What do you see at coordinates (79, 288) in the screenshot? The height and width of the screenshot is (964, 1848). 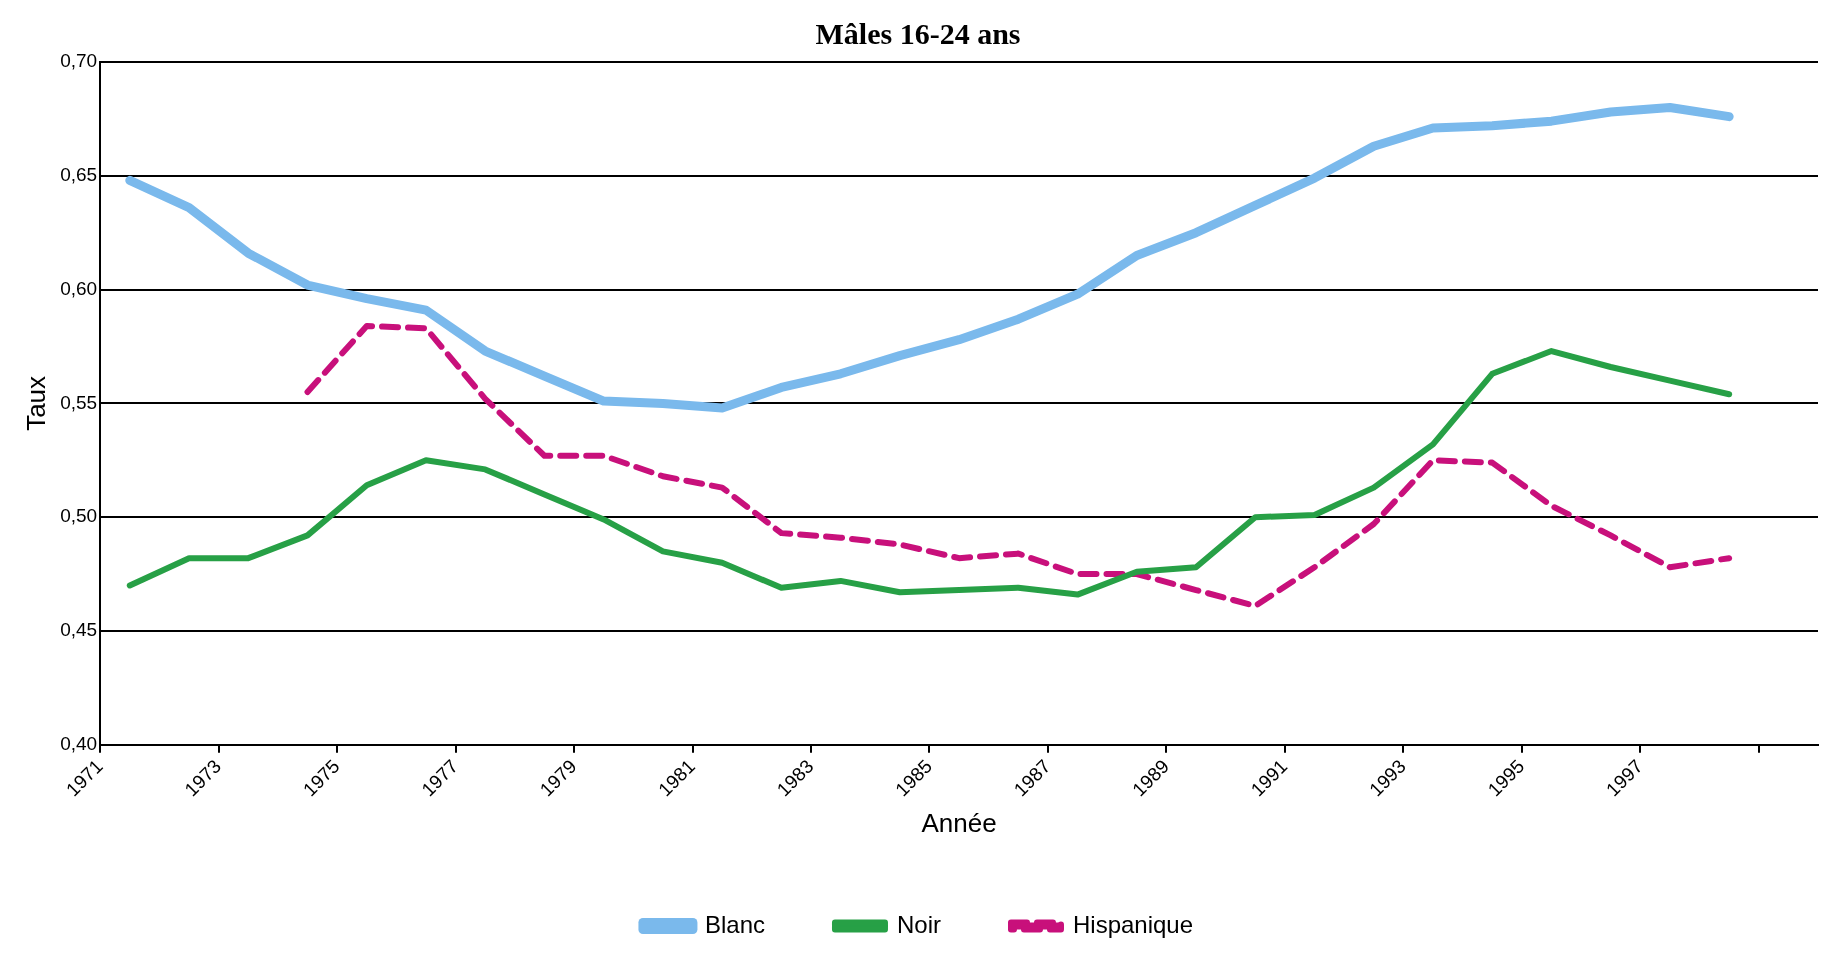 I see `y-tick-label: 0,60` at bounding box center [79, 288].